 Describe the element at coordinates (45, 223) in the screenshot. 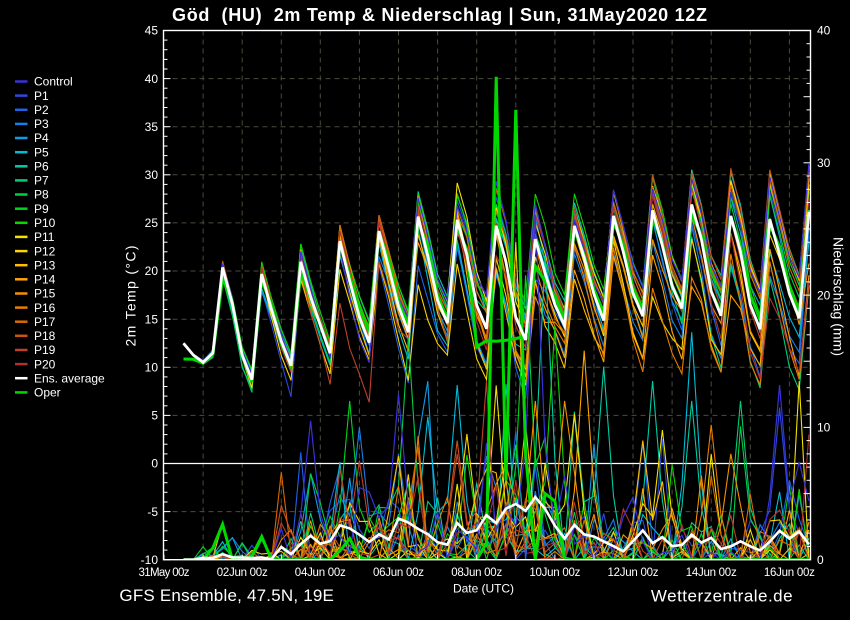

I see `svg-text: P10` at that location.